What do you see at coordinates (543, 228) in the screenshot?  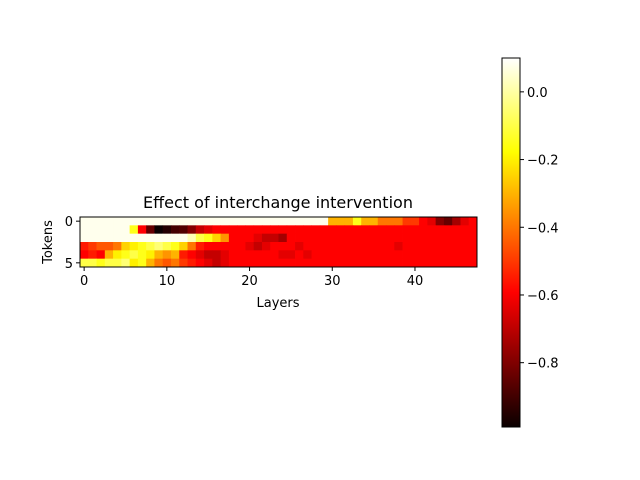 I see `colorbar-tick-label: −0.4` at bounding box center [543, 228].